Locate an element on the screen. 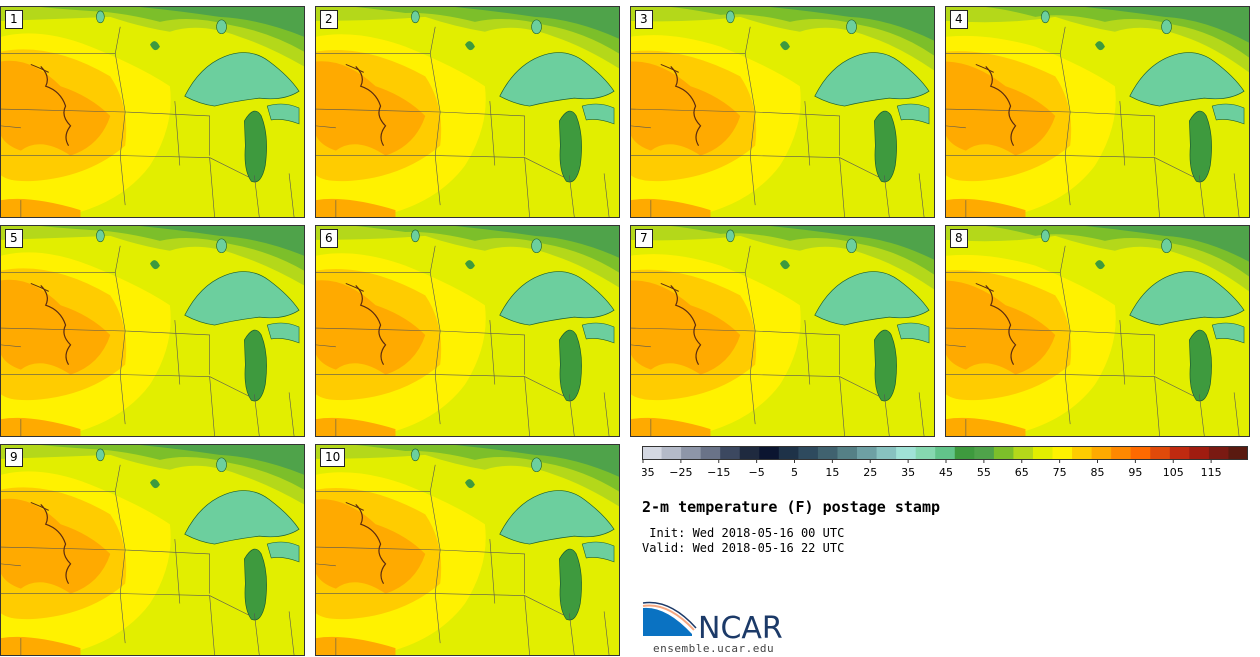  ensemble-member-map: 1 is located at coordinates (152, 112).